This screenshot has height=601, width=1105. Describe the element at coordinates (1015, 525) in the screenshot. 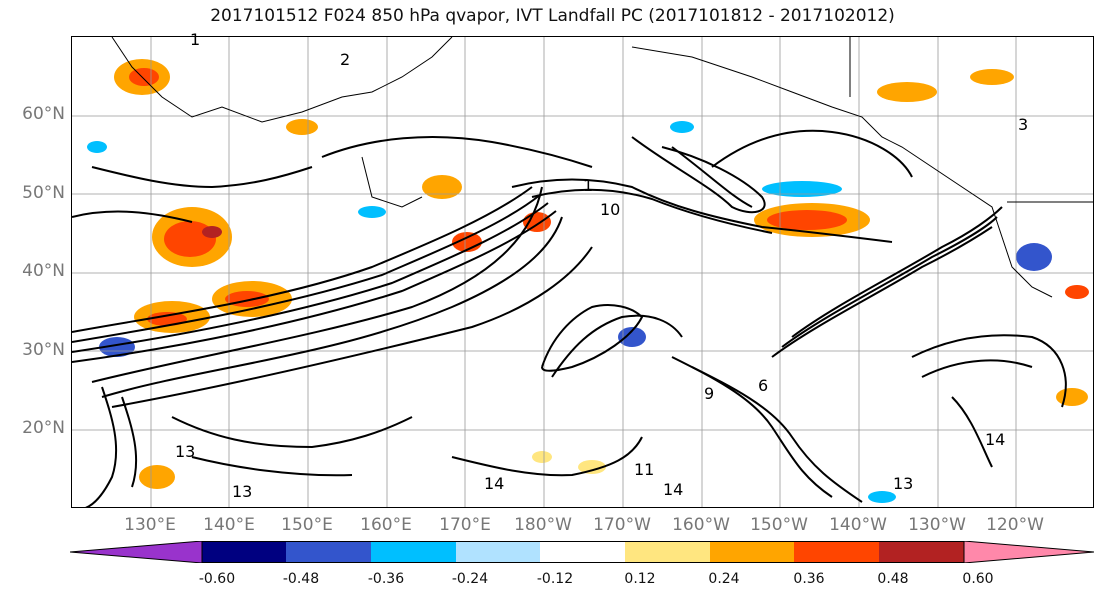

I see `lon-label: 120°W` at that location.